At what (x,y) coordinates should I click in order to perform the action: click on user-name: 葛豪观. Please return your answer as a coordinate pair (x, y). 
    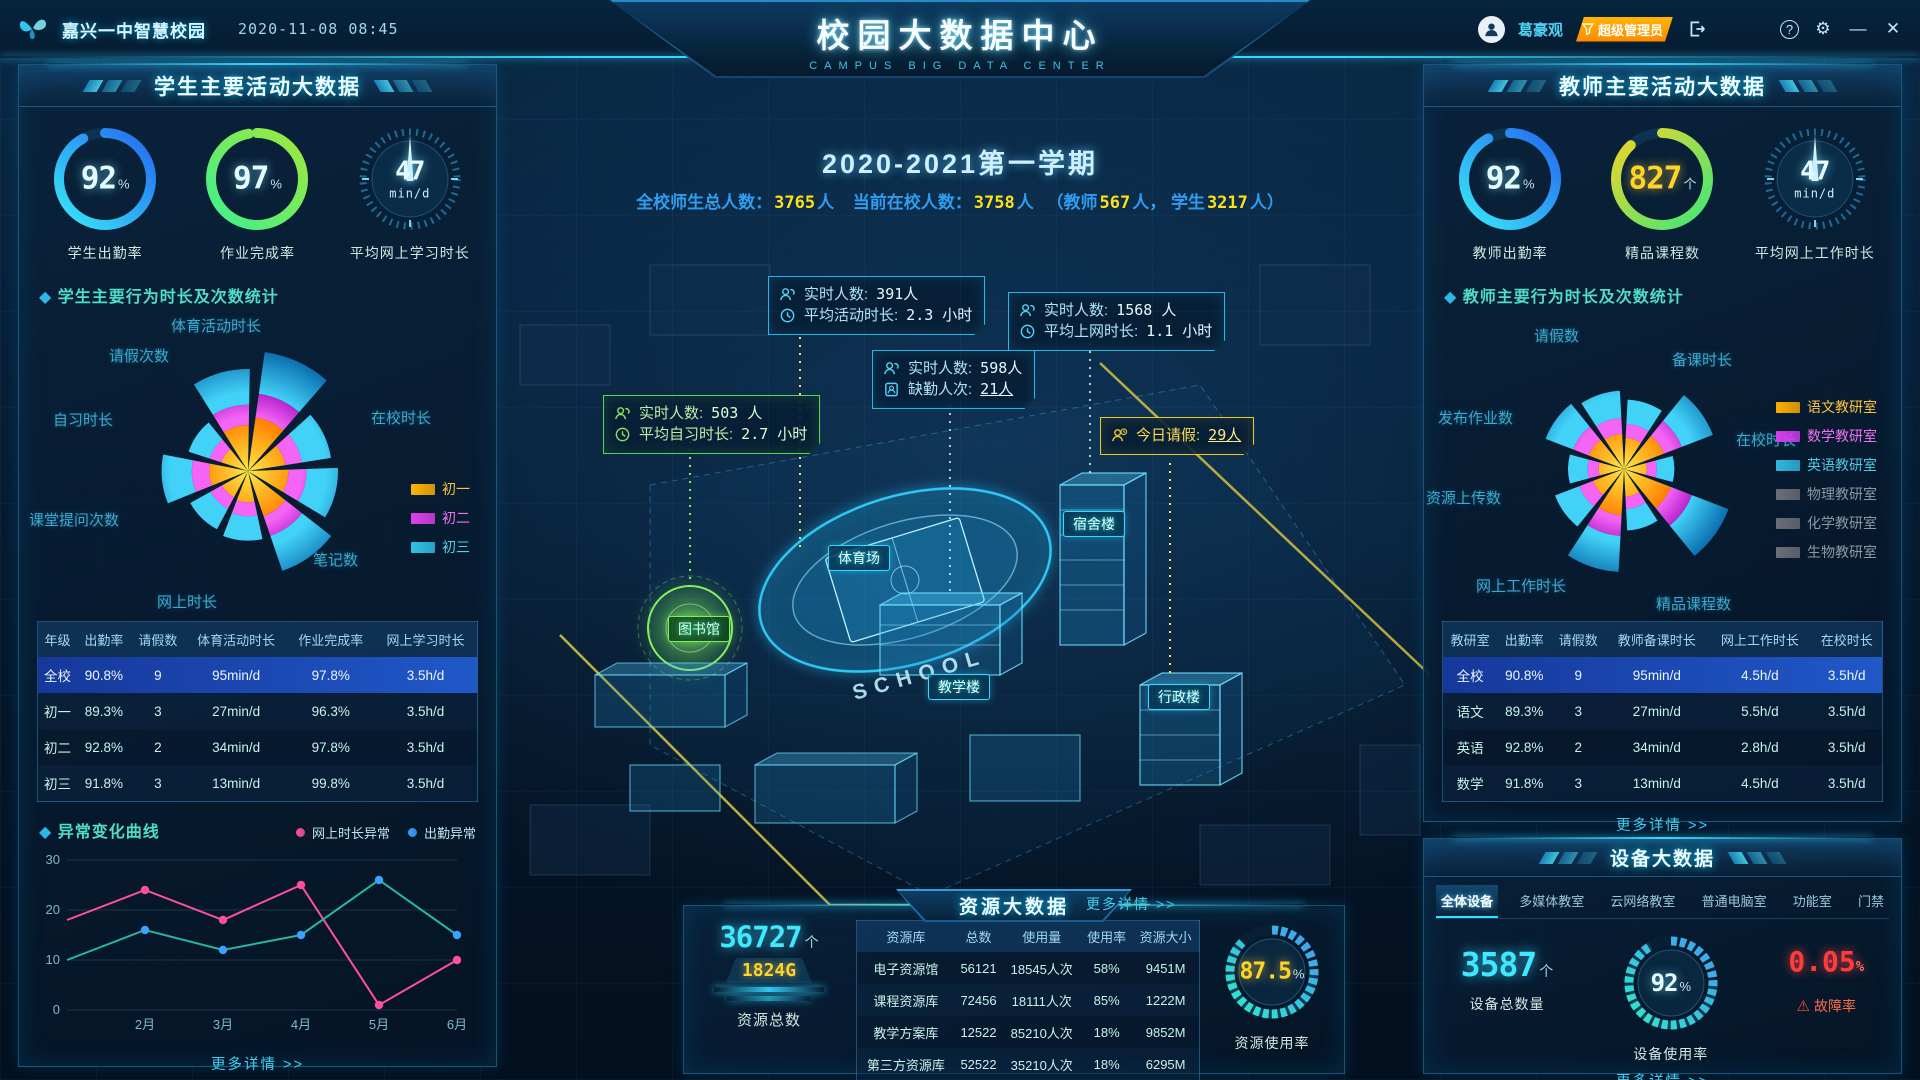
    Looking at the image, I should click on (1540, 30).